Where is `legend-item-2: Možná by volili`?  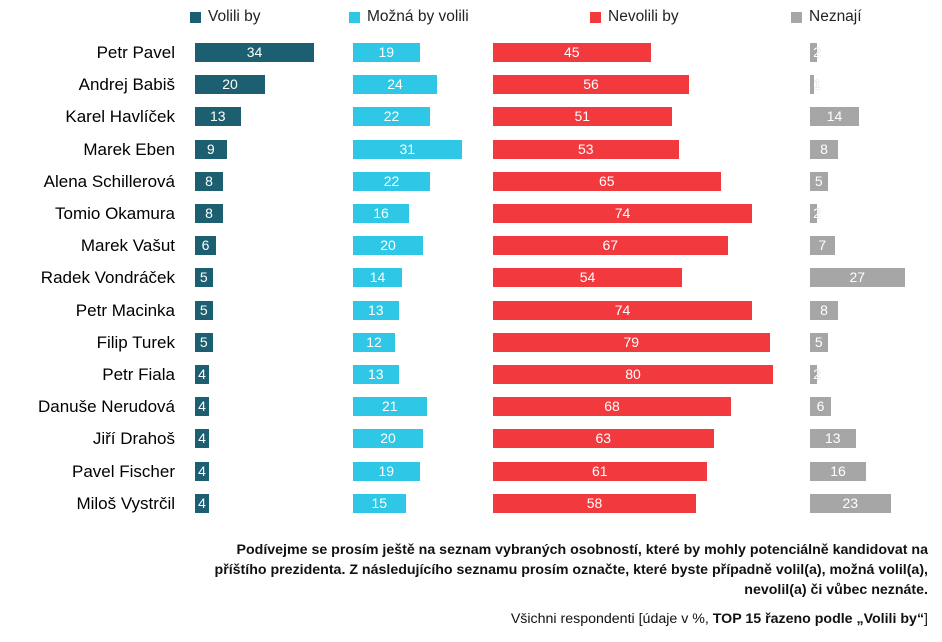
legend-item-2: Možná by volili is located at coordinates (409, 17).